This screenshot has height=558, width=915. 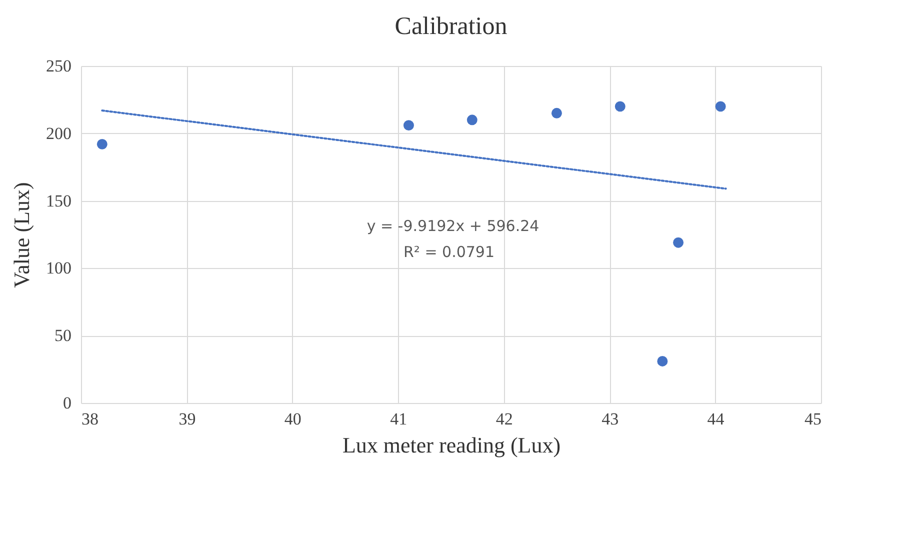 What do you see at coordinates (59, 268) in the screenshot?
I see `y-tick-label: 100` at bounding box center [59, 268].